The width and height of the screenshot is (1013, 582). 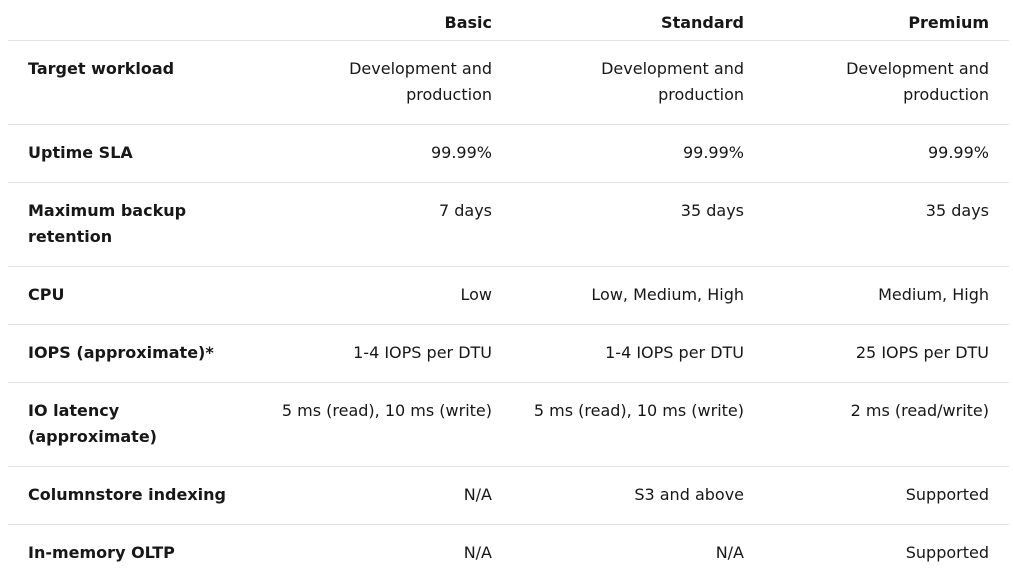 I want to click on table-row-cpu: CPU Low Low, Medium, High Medium, High, so click(x=508, y=295).